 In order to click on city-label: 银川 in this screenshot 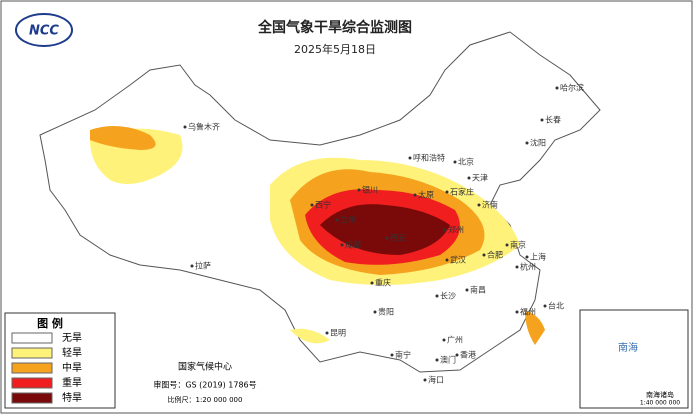, I will do `click(370, 190)`.